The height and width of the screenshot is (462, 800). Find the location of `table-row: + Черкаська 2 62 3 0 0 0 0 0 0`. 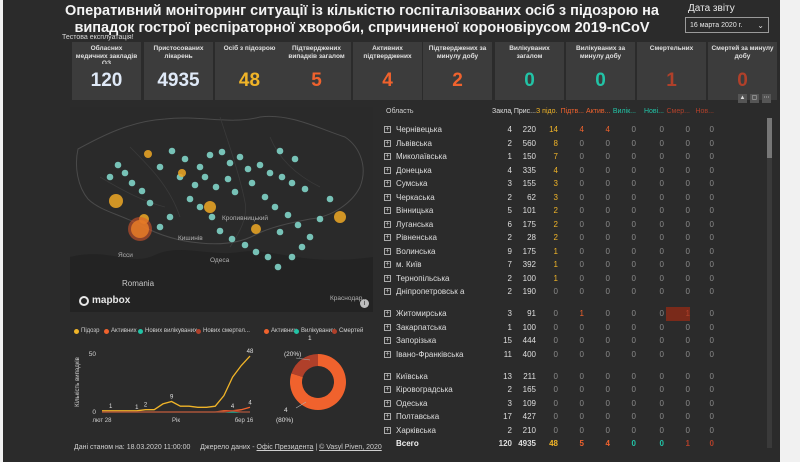

table-row: + Черкаська 2 62 3 0 0 0 0 0 0 is located at coordinates (576, 198).